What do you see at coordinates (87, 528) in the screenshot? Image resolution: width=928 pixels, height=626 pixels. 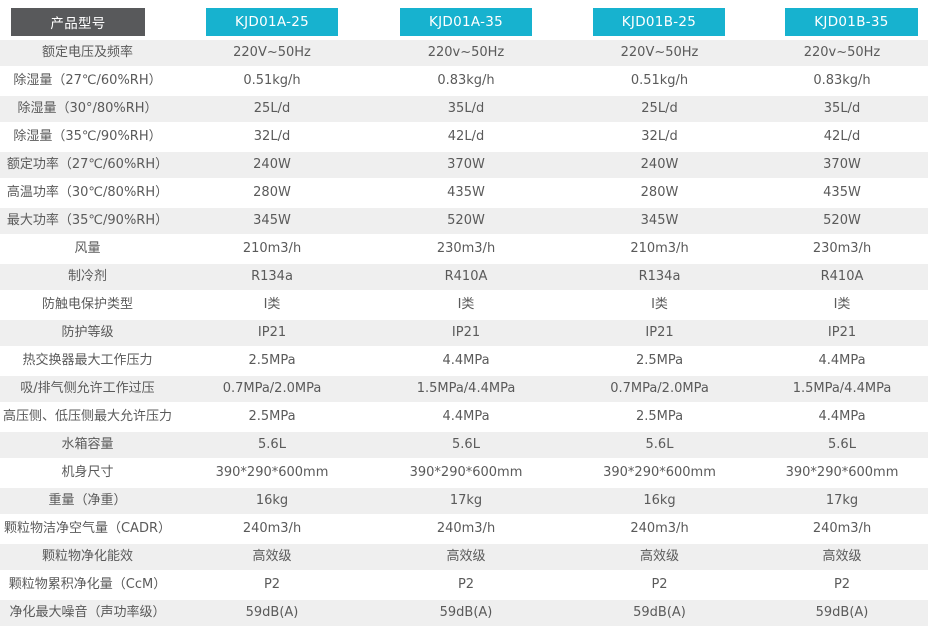 I see `spec-label: 颗粒物洁净空气量（CADR）` at bounding box center [87, 528].